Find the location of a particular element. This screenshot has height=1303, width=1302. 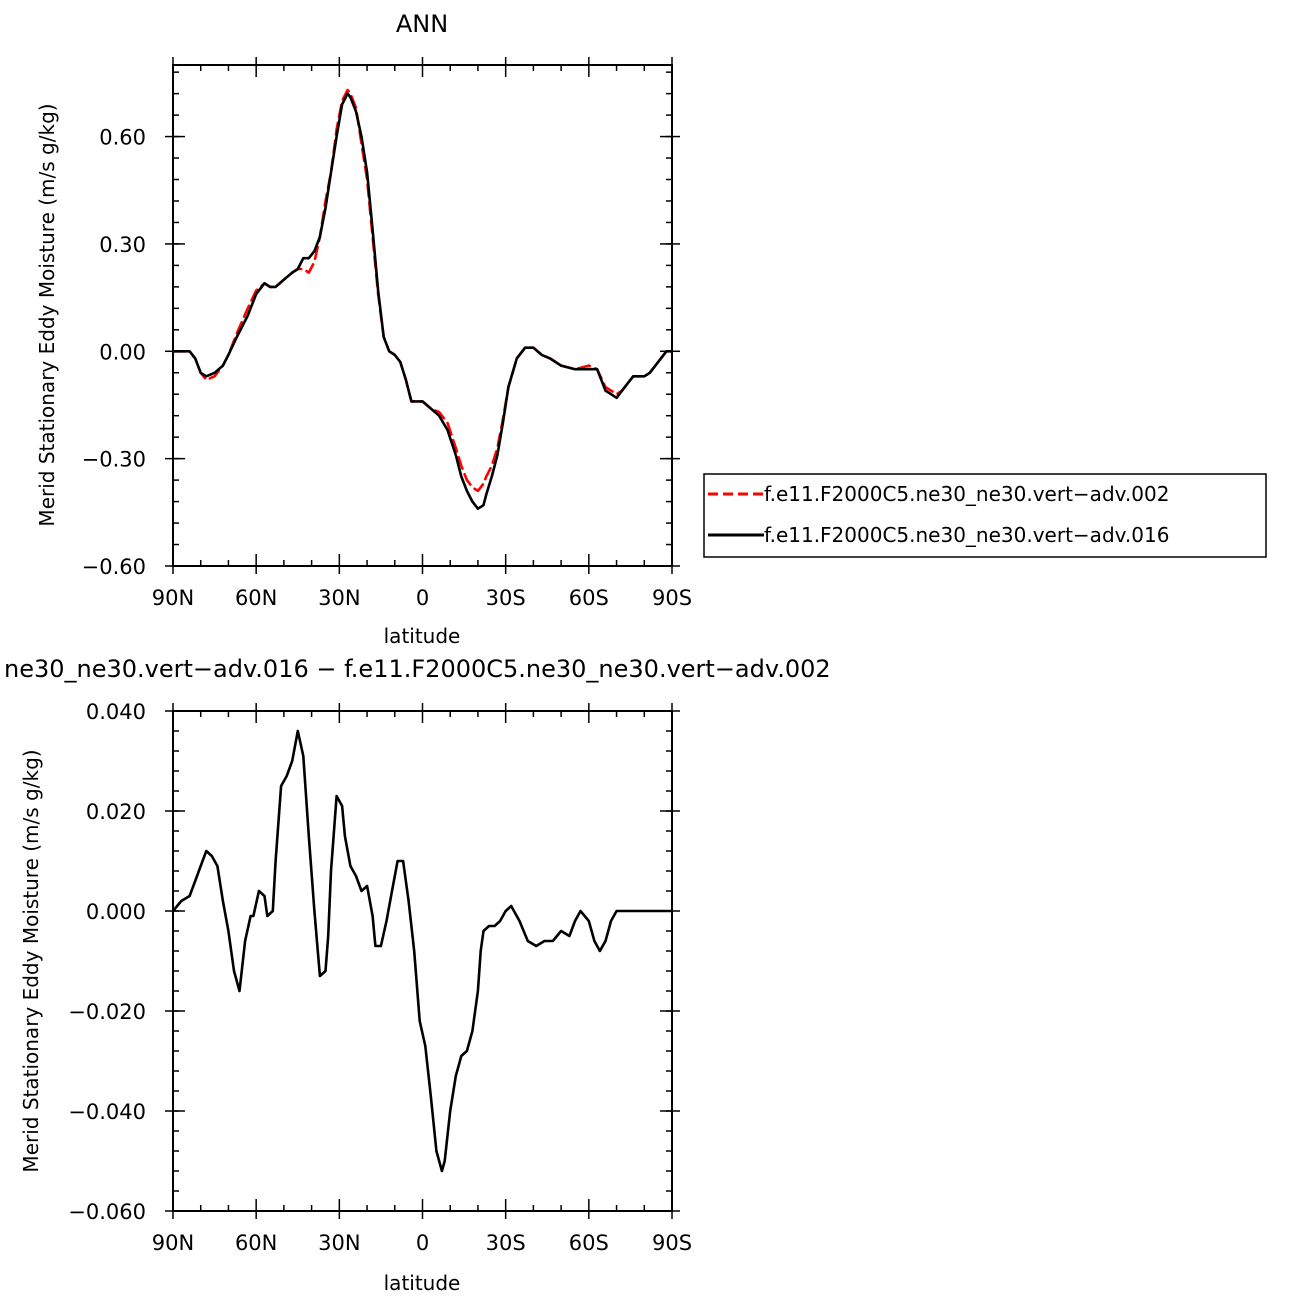

legend-label-002: f.e11.F2000C5.ne30_ne30.vert−adv.002 is located at coordinates (966, 494).